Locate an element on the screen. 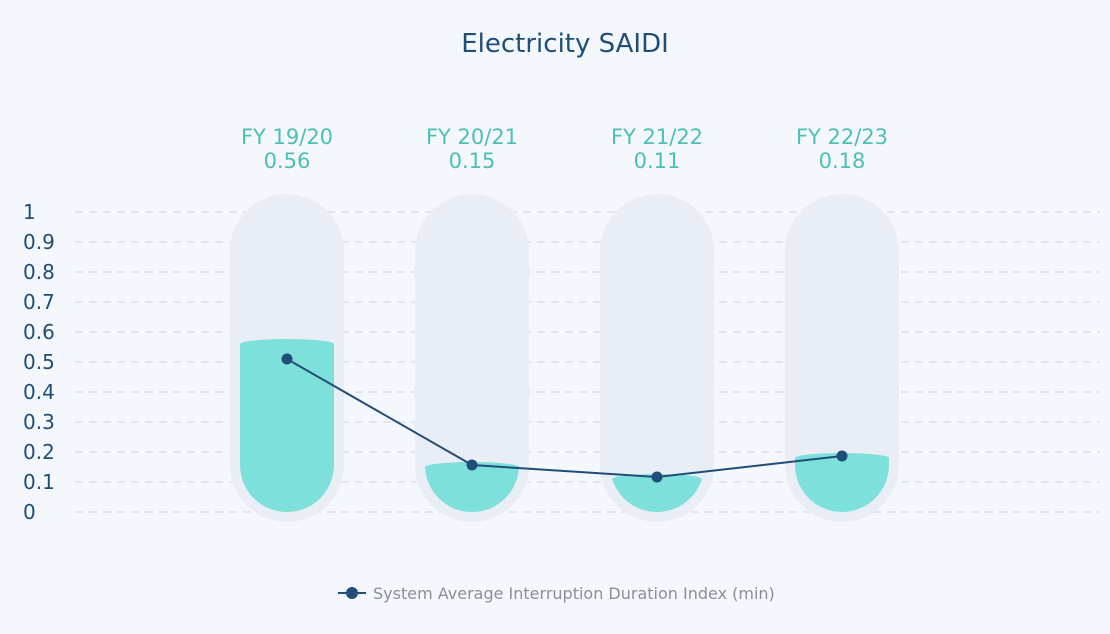  category-label: FY 22/23 is located at coordinates (842, 137).